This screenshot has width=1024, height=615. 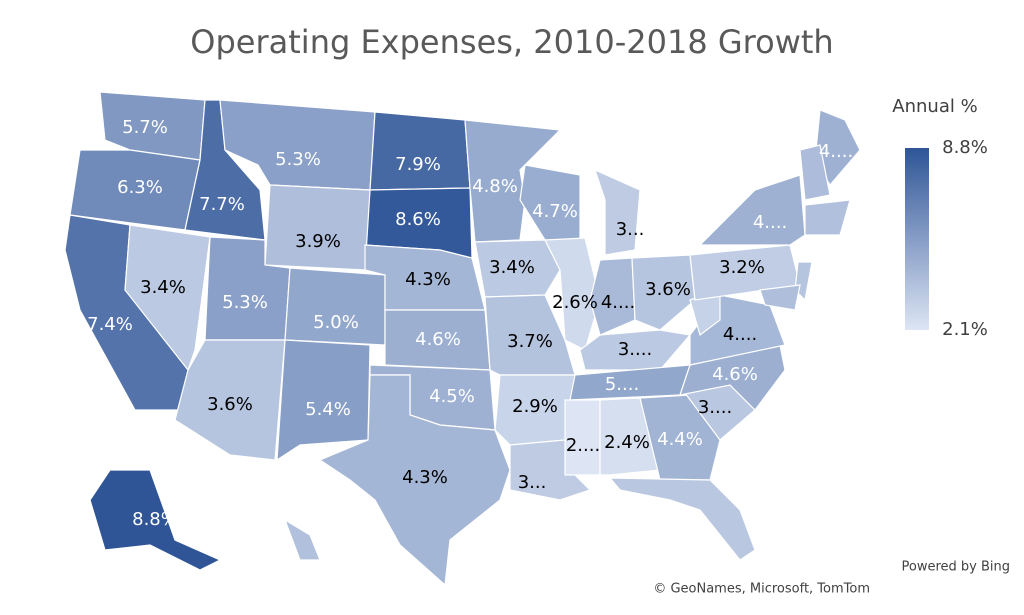 I want to click on value-label: 5.7%, so click(x=145, y=127).